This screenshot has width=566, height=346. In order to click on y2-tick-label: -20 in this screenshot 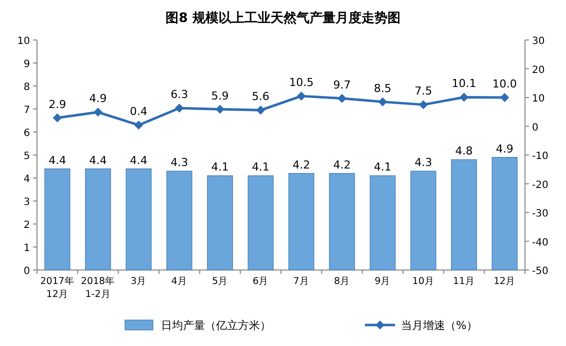, I will do `click(540, 185)`.